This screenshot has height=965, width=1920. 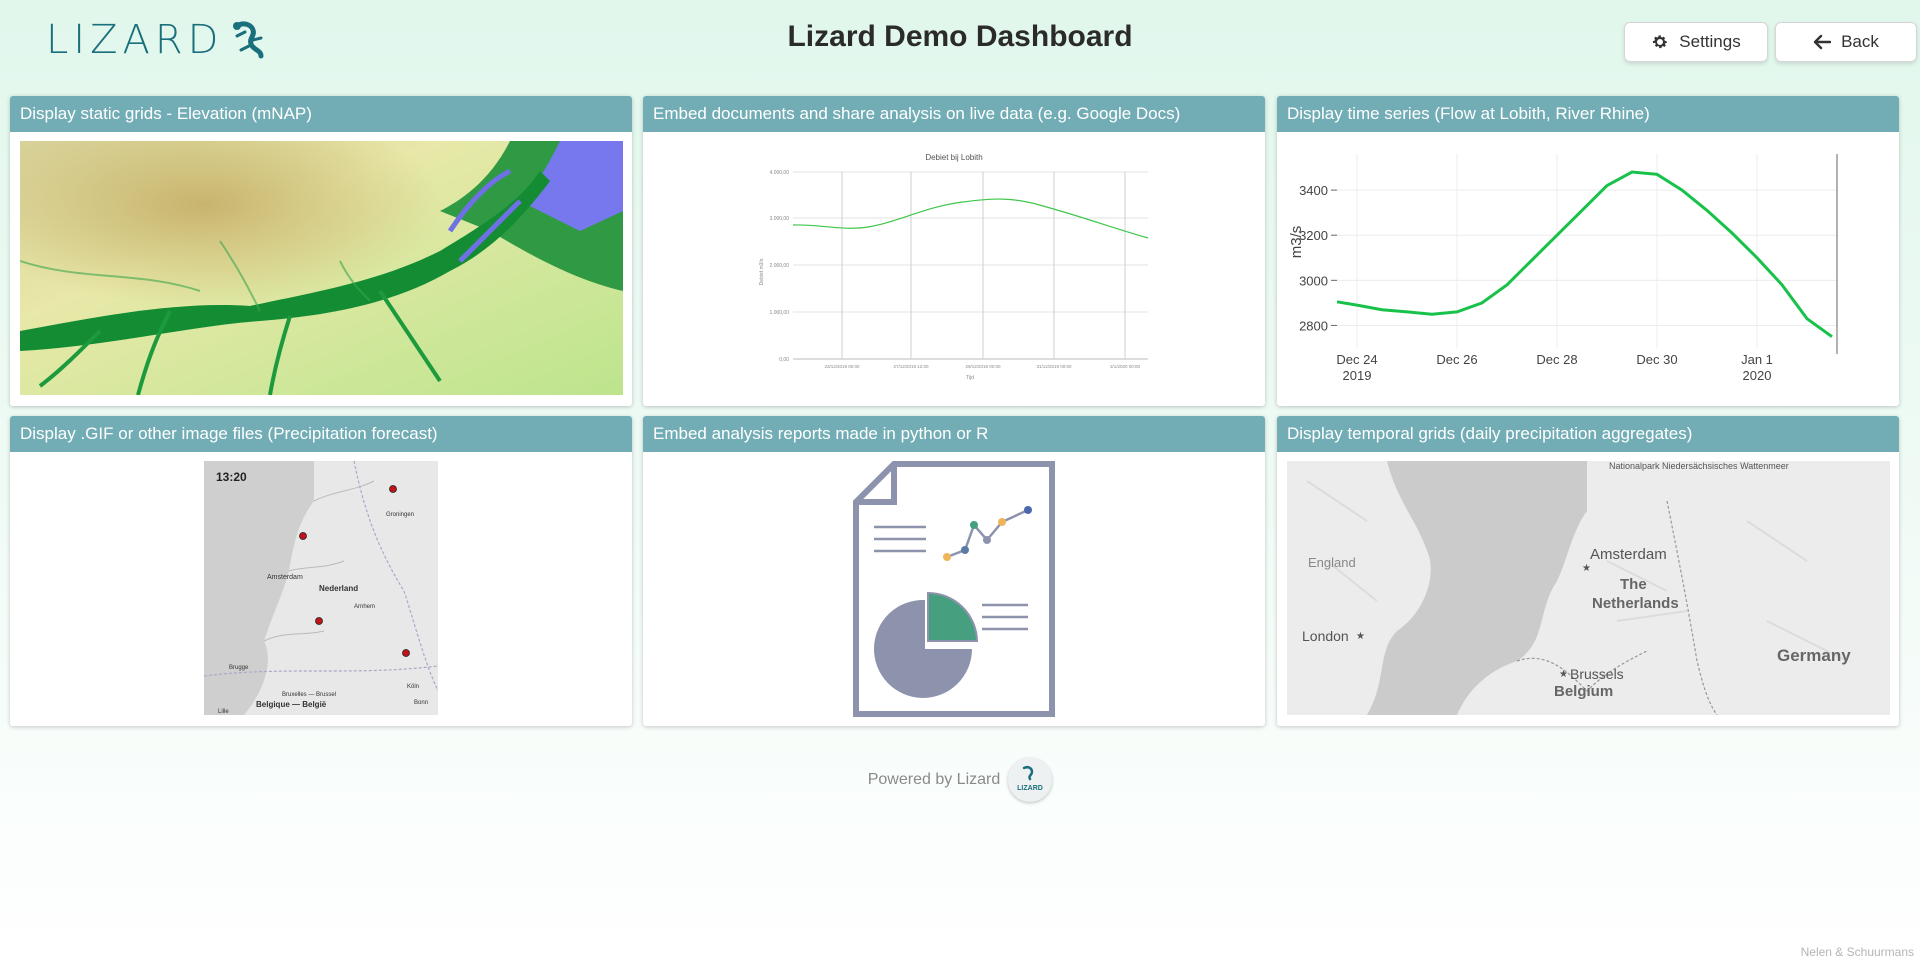 What do you see at coordinates (780, 173) in the screenshot?
I see `doc-y-tick: 4.000,00` at bounding box center [780, 173].